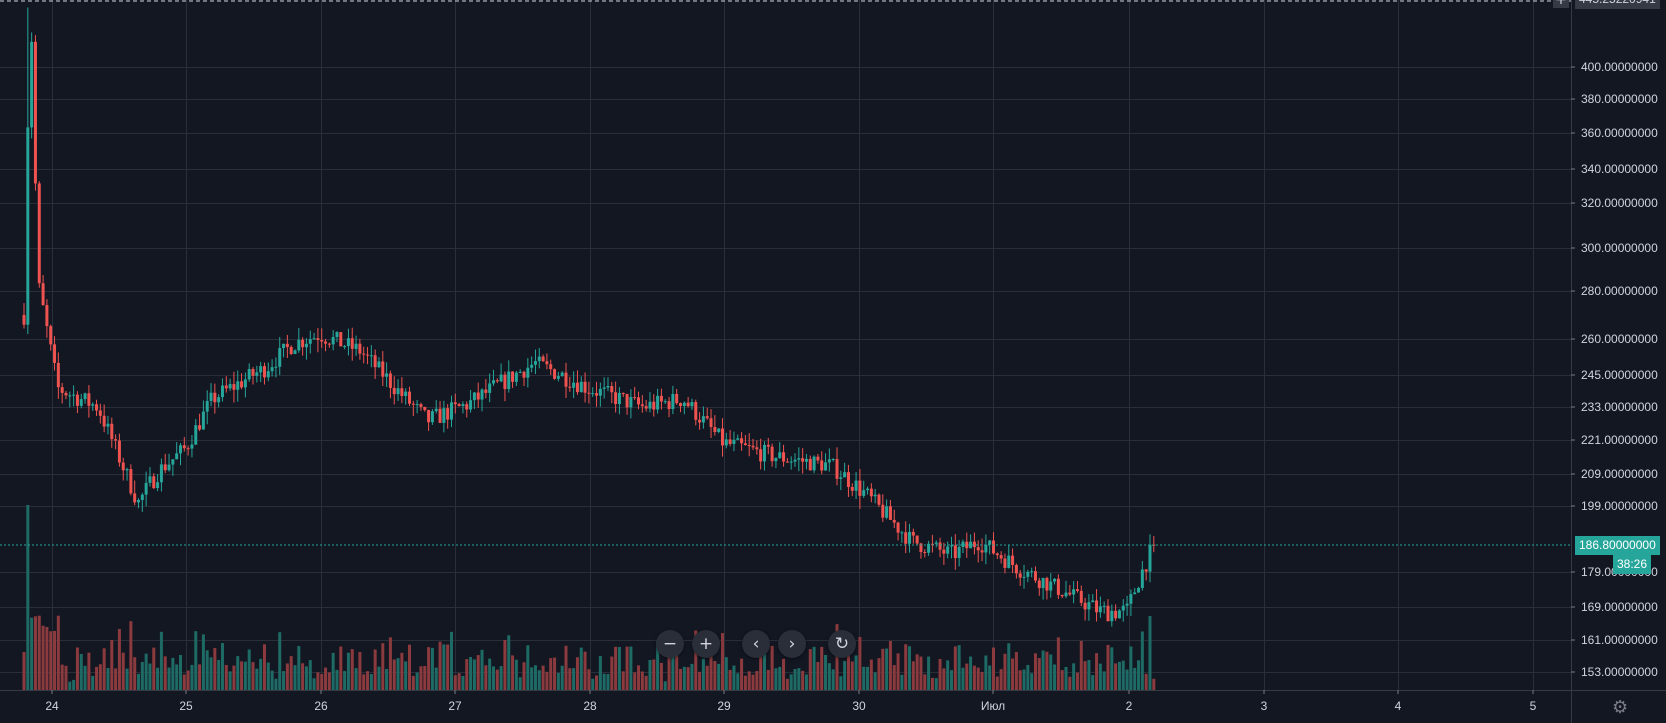 The width and height of the screenshot is (1666, 723). I want to click on scroll-left-button: ‹, so click(756, 644).